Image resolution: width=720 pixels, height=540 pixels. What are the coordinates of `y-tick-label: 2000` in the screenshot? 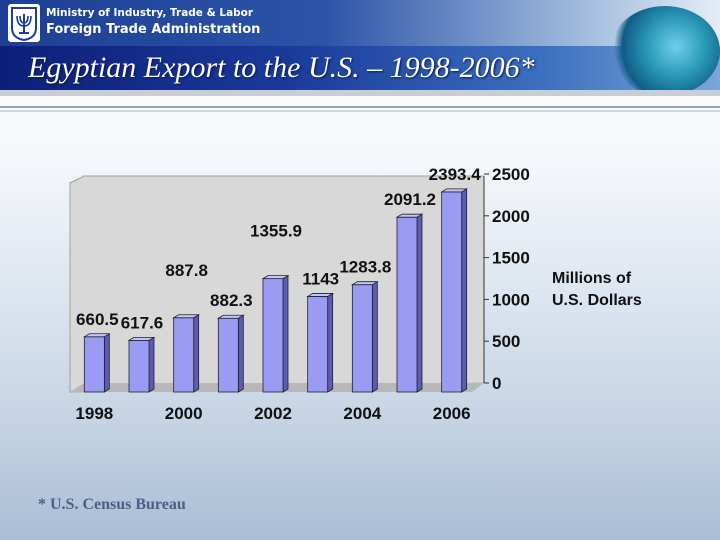 It's located at (511, 216).